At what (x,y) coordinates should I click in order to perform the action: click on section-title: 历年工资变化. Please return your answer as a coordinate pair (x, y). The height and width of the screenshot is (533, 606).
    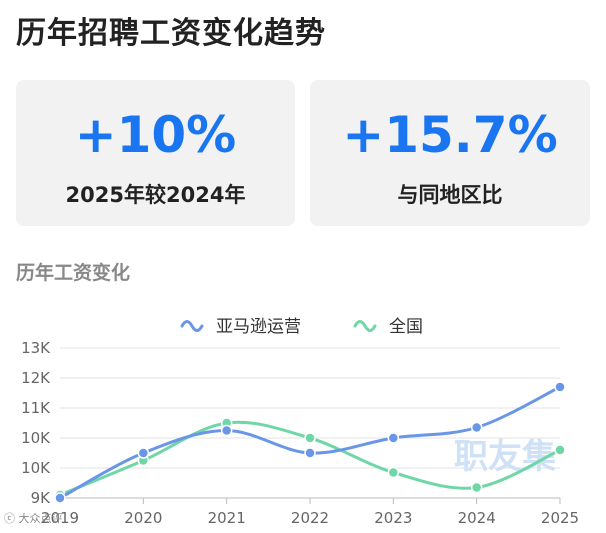
    Looking at the image, I should click on (73, 273).